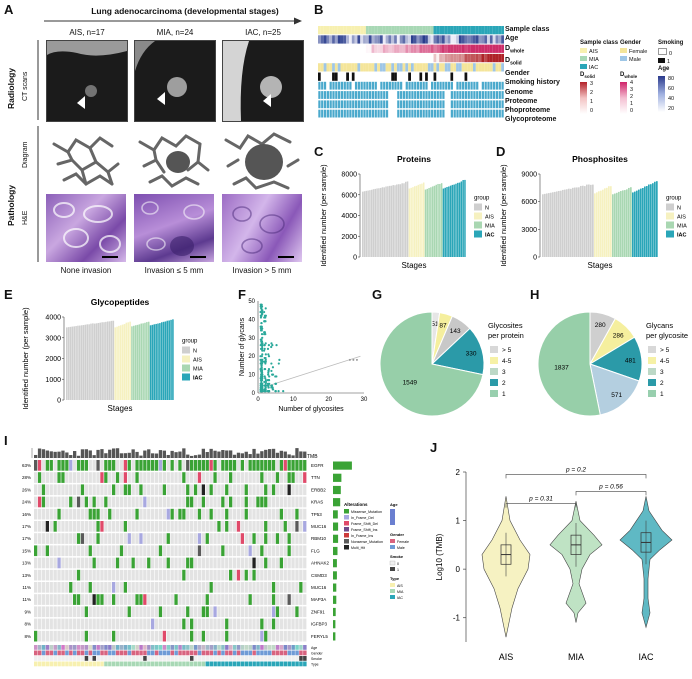 The image size is (692, 679). What do you see at coordinates (25, 218) in the screenshot?
I see `he-label: H&E` at bounding box center [25, 218].